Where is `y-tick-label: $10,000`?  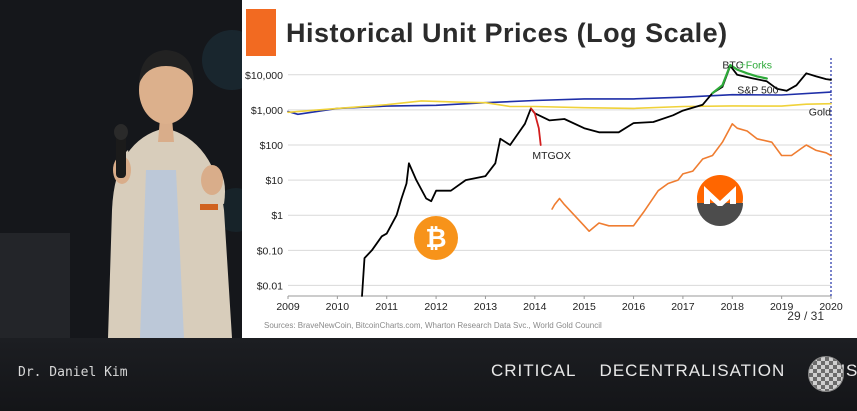 y-tick-label: $10,000 is located at coordinates (264, 76).